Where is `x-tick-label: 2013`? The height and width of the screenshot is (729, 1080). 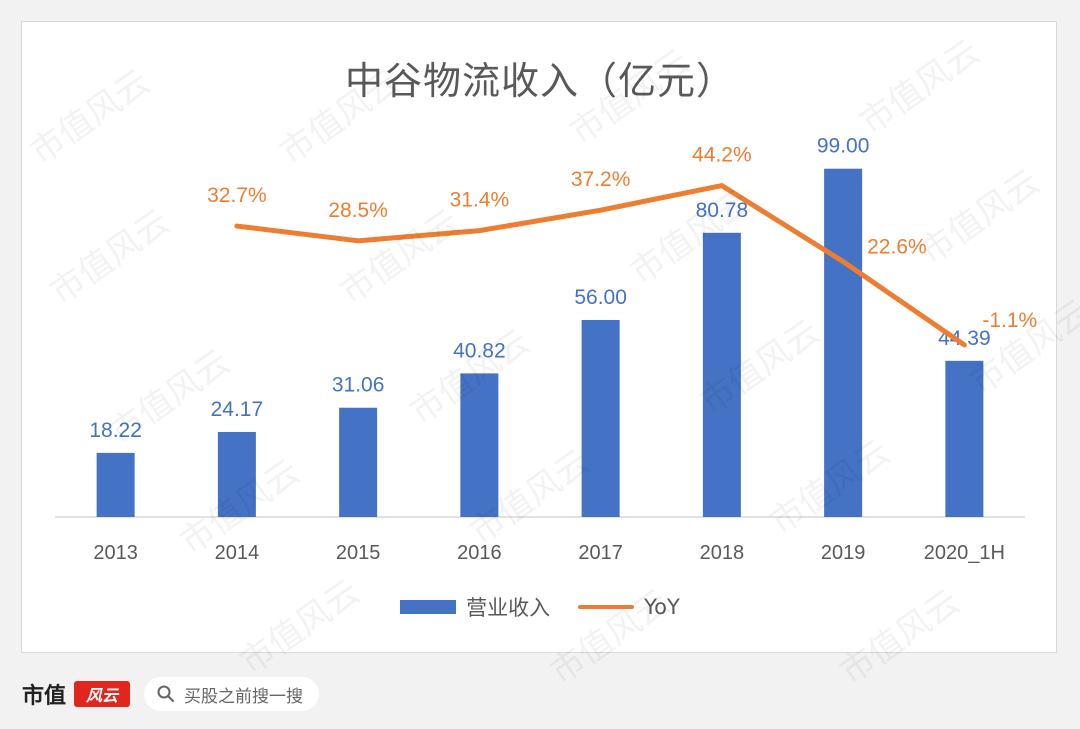
x-tick-label: 2013 is located at coordinates (115, 553).